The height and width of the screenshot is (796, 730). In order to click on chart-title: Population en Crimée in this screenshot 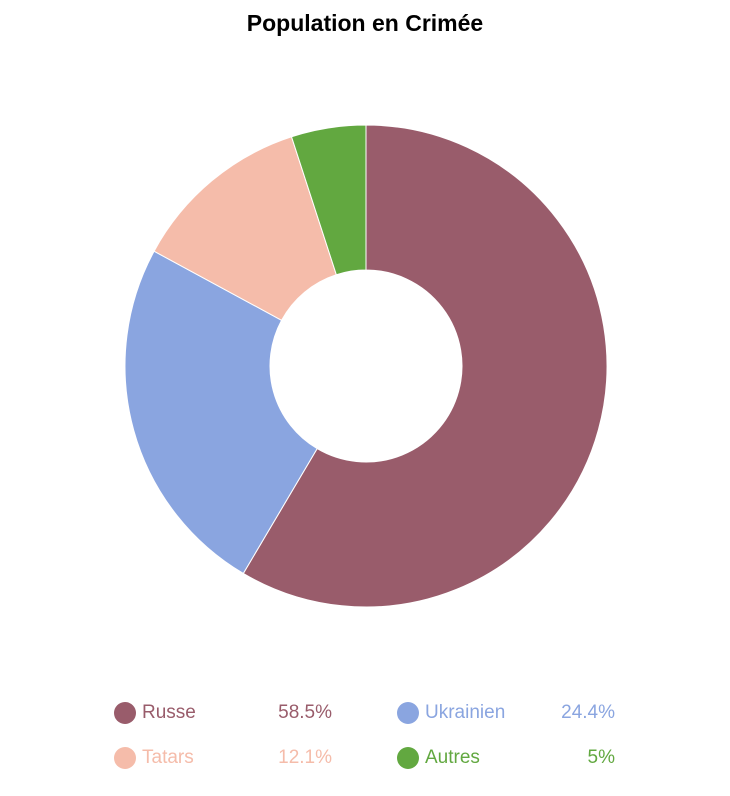, I will do `click(365, 23)`.